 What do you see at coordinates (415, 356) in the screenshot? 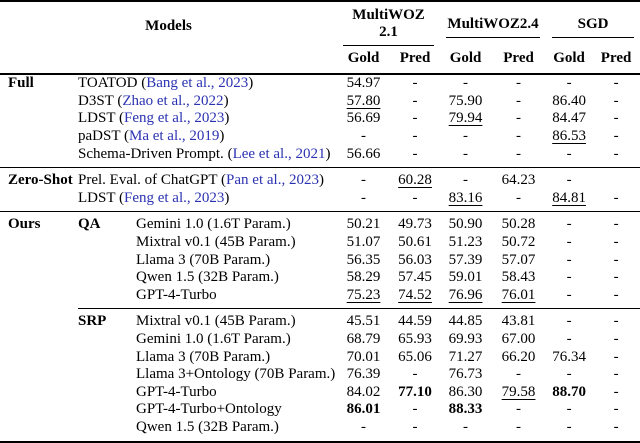
I see `score-cell: 65.06` at bounding box center [415, 356].